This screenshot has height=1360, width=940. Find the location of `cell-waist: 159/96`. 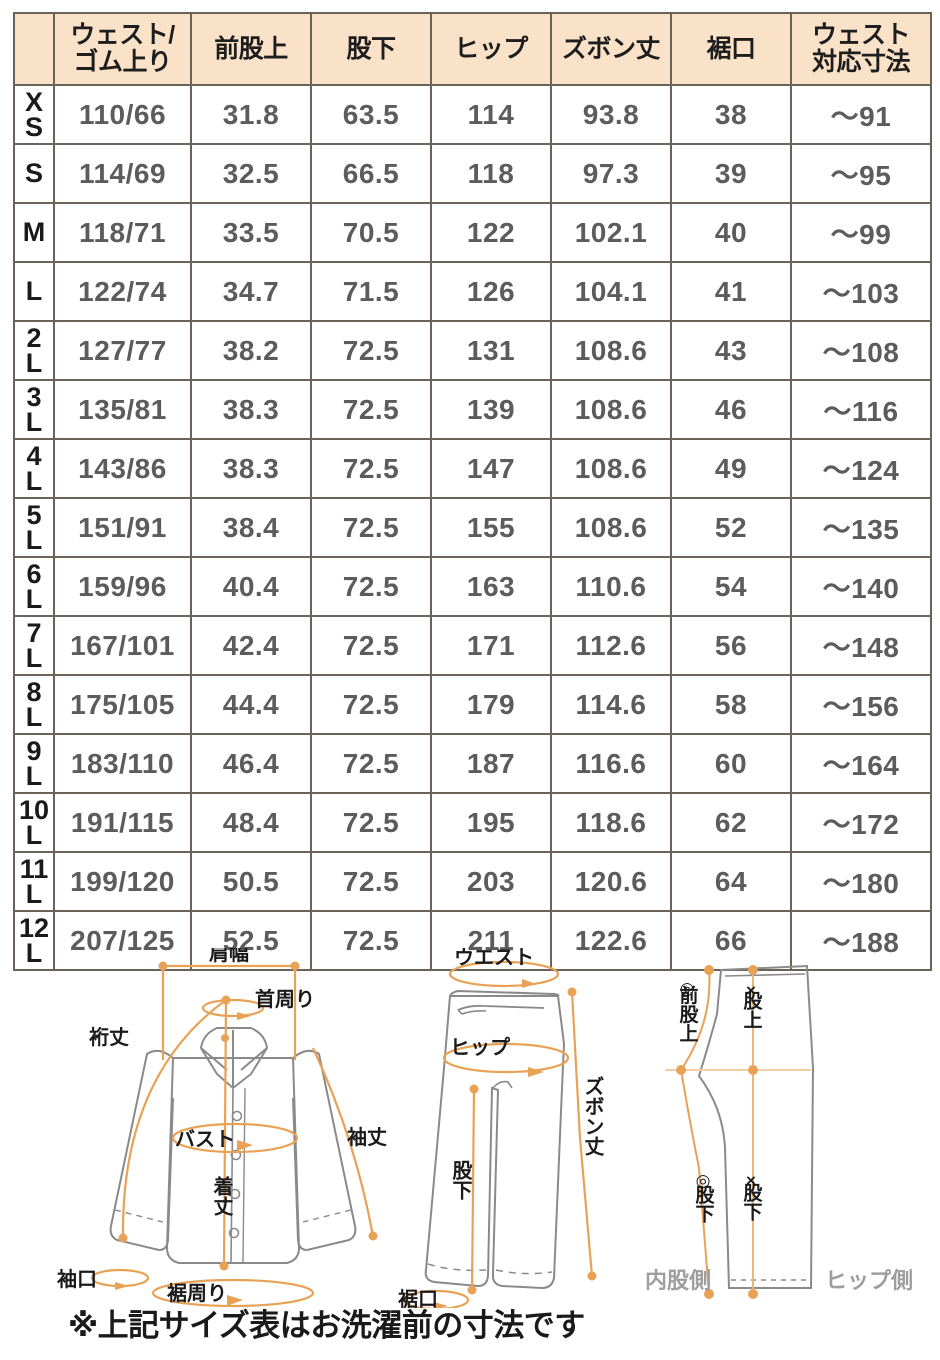

cell-waist: 159/96 is located at coordinates (122, 586).